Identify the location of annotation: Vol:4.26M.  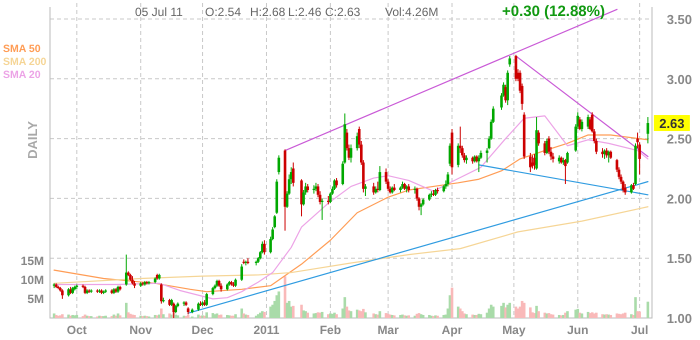
(411, 12).